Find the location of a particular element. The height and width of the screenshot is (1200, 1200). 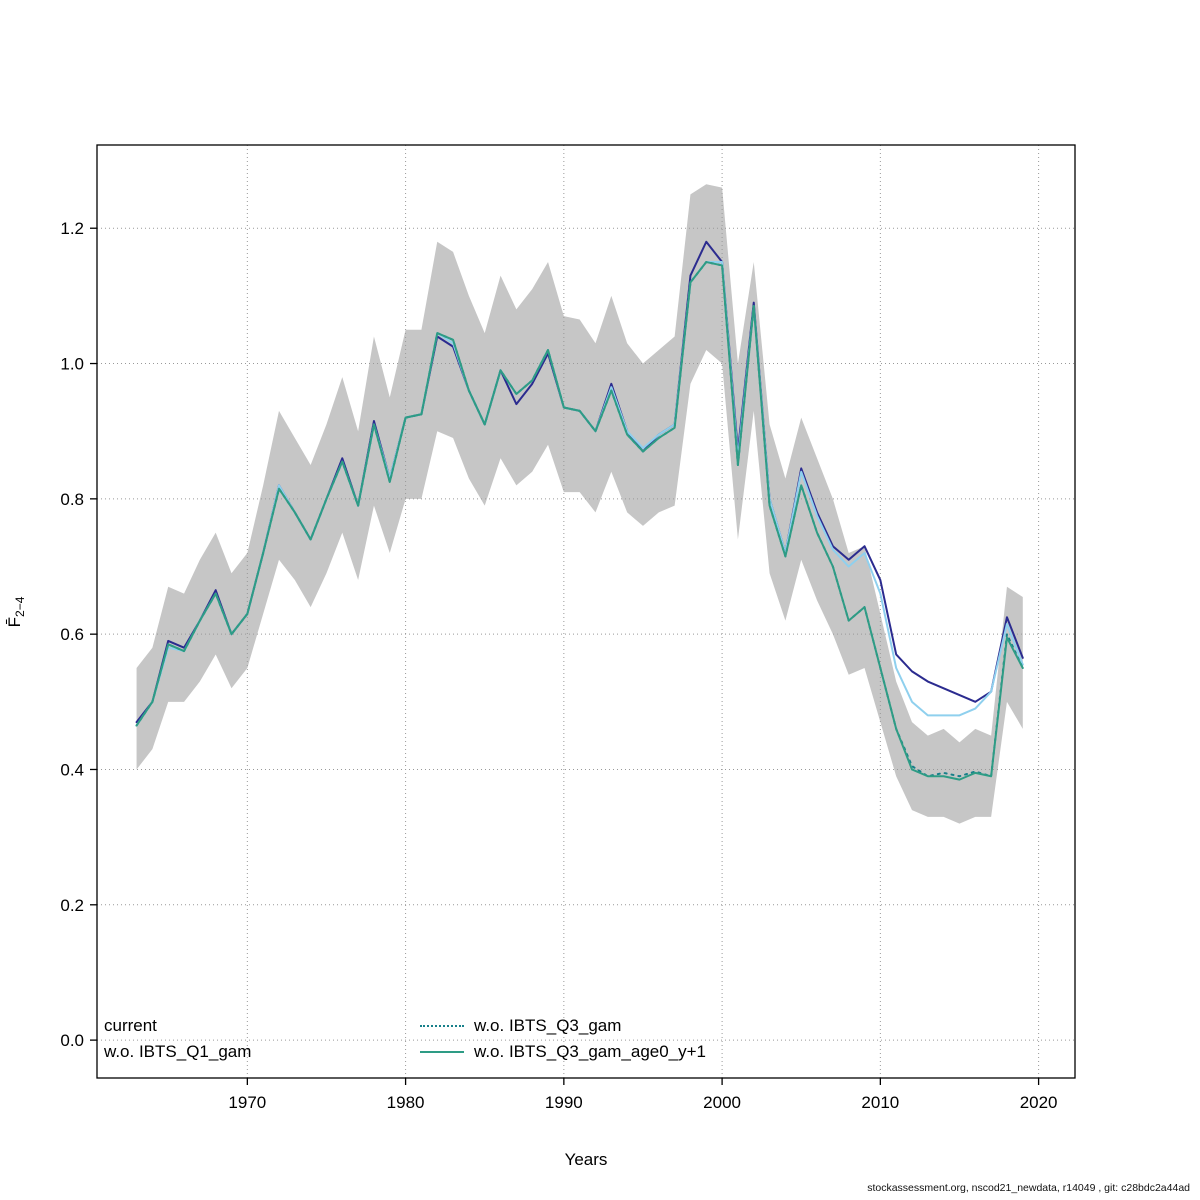

legend-column-left: current w.o. IBTS_Q1_gam is located at coordinates (262, 1039).